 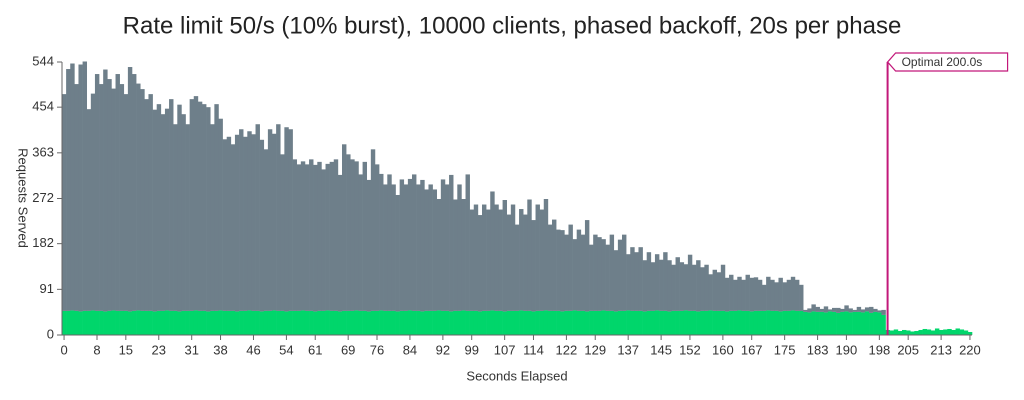 What do you see at coordinates (63, 349) in the screenshot?
I see `x-tick-label: 0` at bounding box center [63, 349].